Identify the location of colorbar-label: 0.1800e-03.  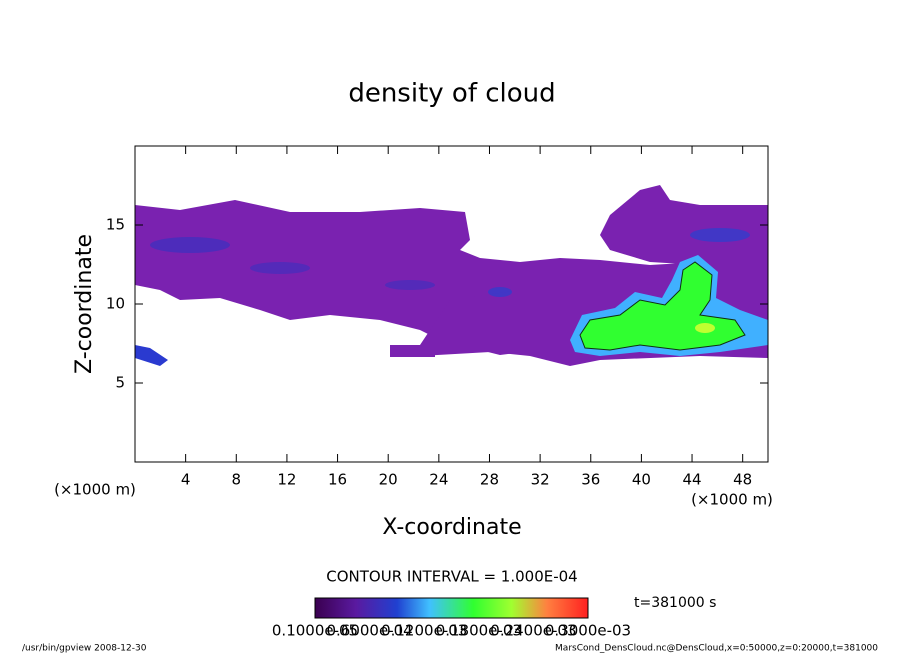
(479, 631).